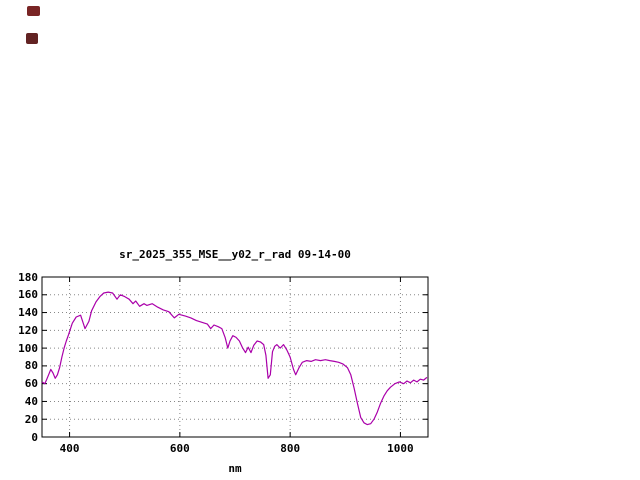  What do you see at coordinates (34, 437) in the screenshot?
I see `y-tick-label: 0` at bounding box center [34, 437].